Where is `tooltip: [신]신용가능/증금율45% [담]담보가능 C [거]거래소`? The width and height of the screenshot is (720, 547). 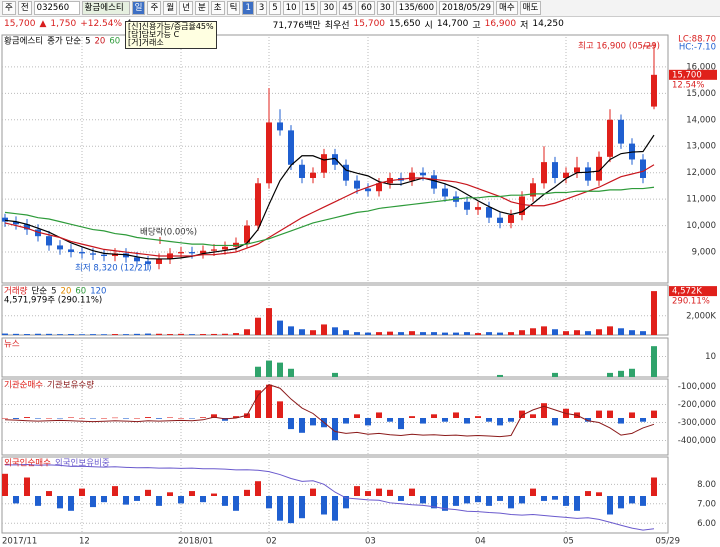
tooltip: [신]신용가능/증금율45% [담]담보가능 C [거]거래소 is located at coordinates (171, 35).